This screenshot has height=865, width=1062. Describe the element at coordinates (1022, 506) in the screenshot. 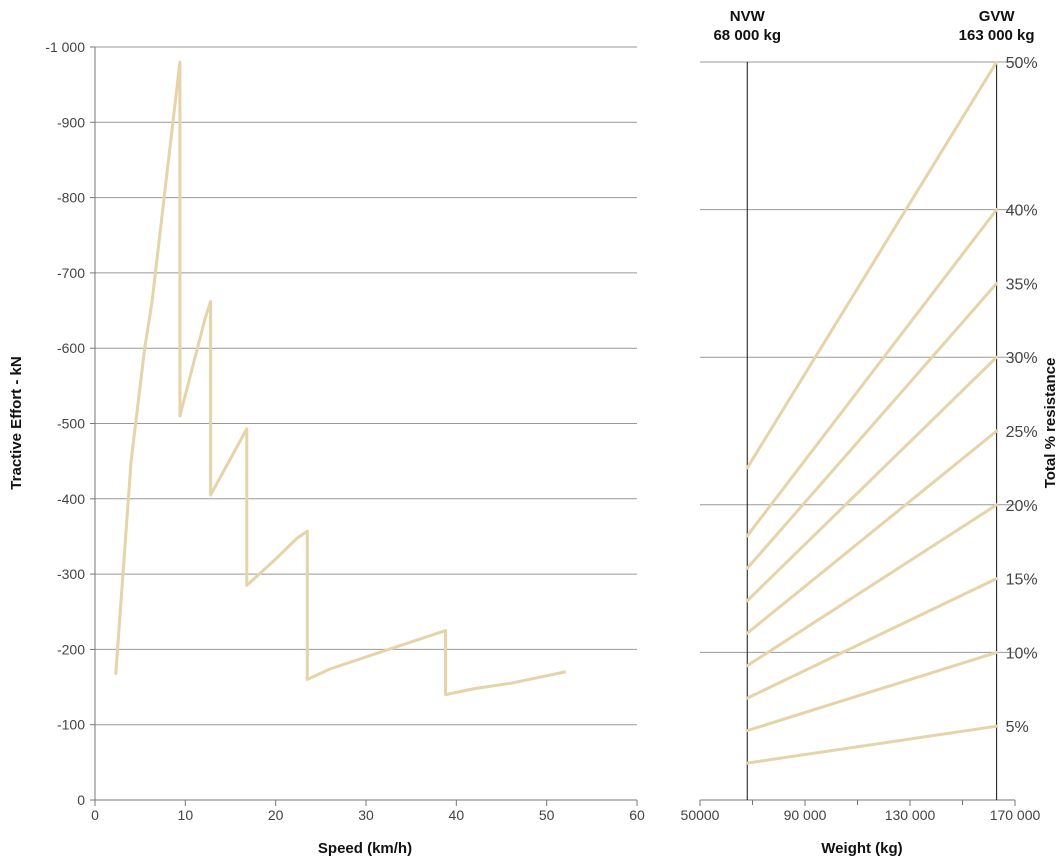

I see `resistance-label: 20%` at that location.